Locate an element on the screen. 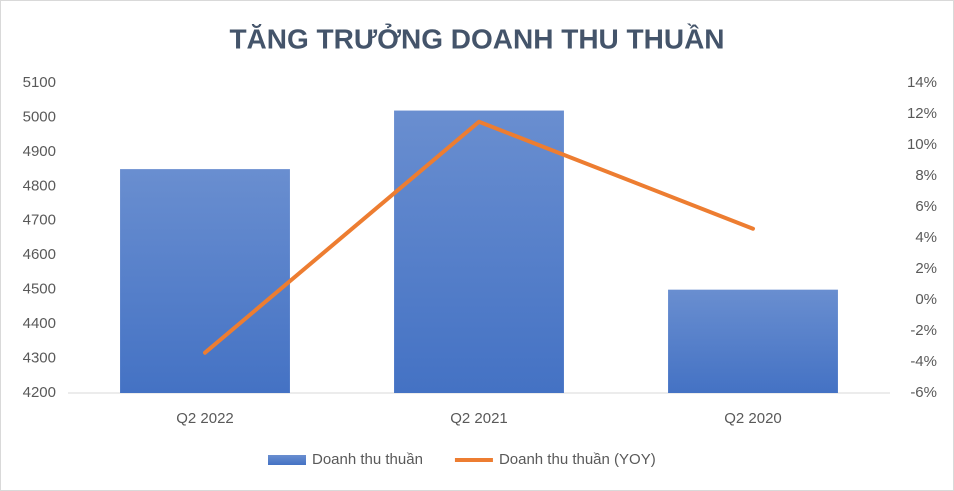  y2-tick-label: 2% is located at coordinates (926, 268).